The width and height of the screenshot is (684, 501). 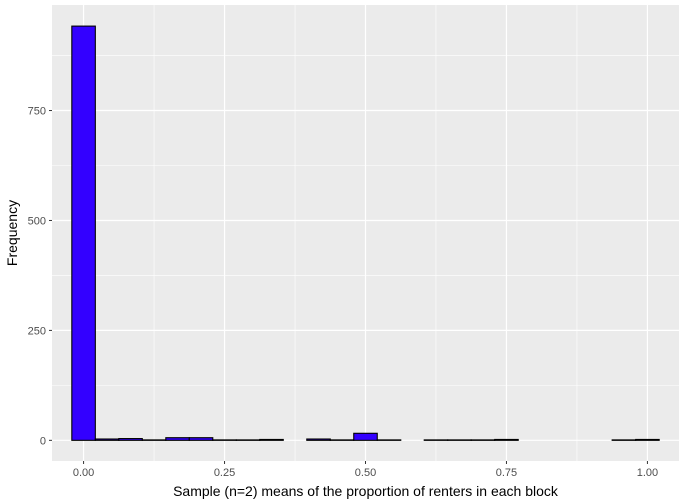 What do you see at coordinates (37, 331) in the screenshot?
I see `y-tick-label: 250` at bounding box center [37, 331].